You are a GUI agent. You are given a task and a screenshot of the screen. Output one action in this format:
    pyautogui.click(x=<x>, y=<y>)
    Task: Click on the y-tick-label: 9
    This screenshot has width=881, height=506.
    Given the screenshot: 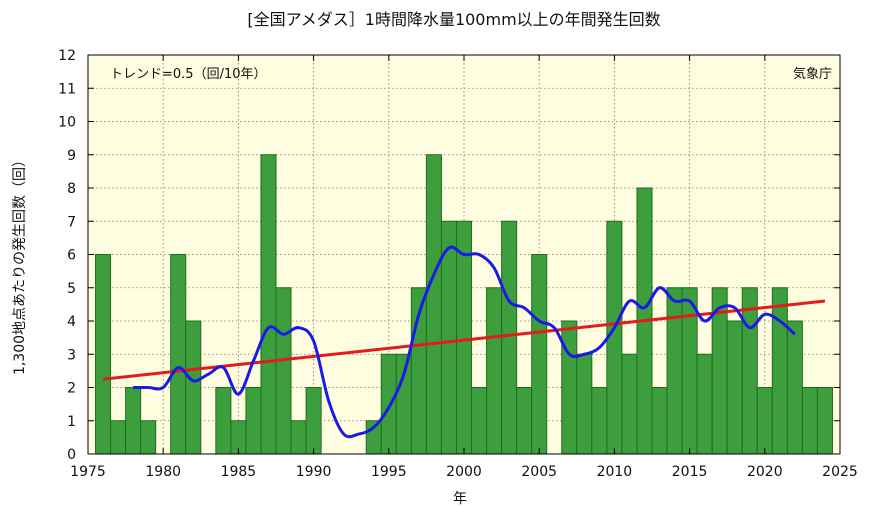 What is the action you would take?
    pyautogui.click(x=71, y=156)
    